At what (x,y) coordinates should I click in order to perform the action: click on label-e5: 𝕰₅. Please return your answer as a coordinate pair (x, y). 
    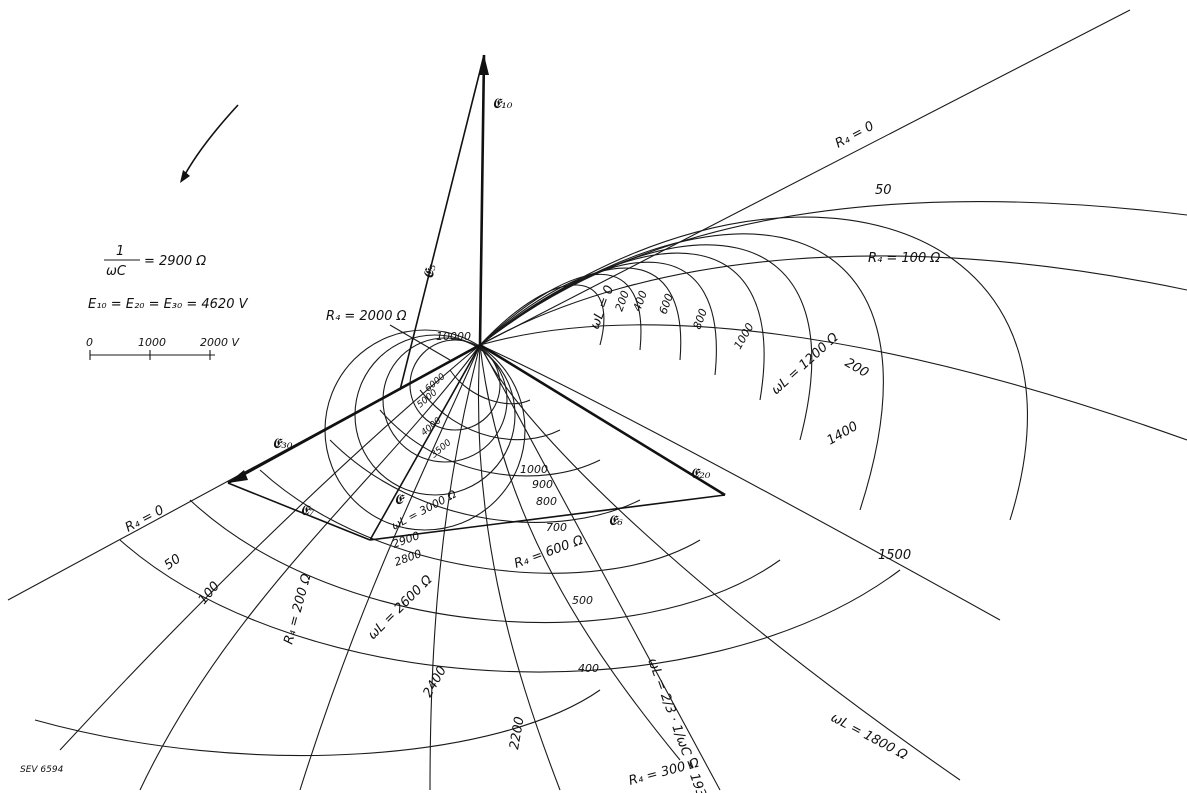
    Looking at the image, I should click on (429, 271).